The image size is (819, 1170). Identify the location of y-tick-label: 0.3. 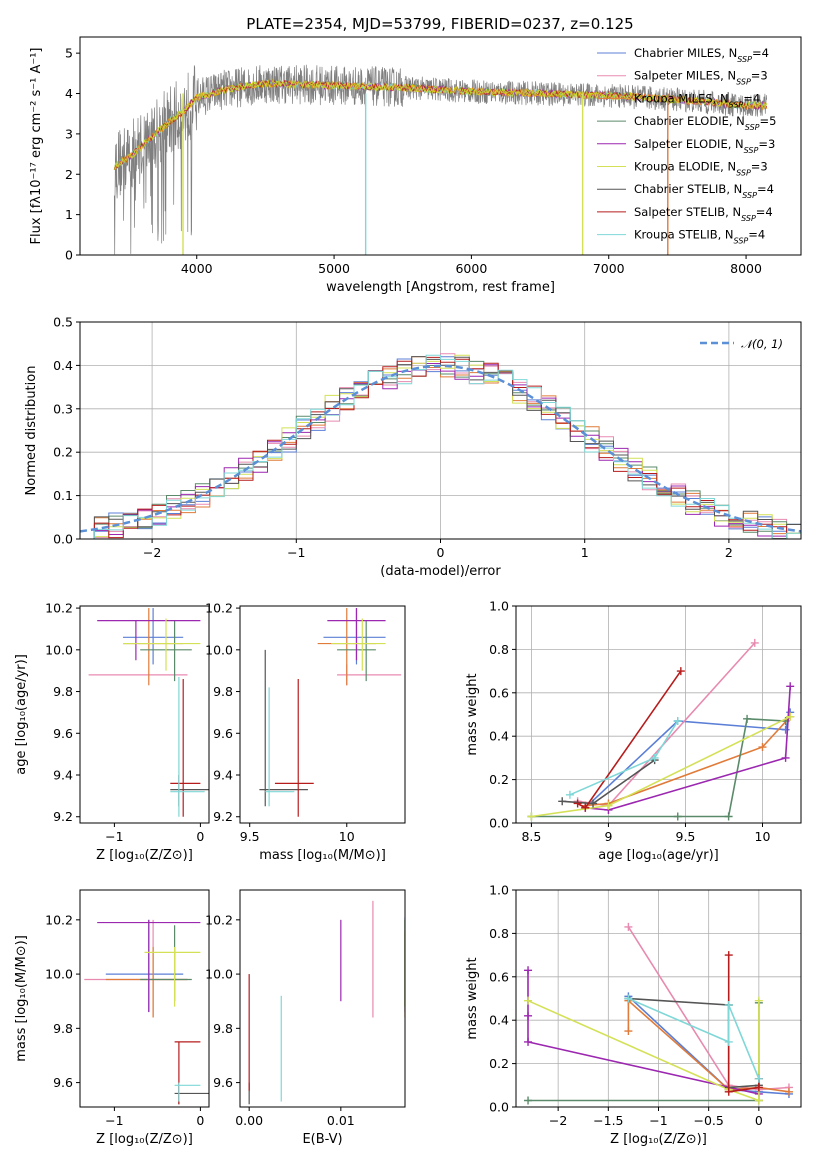
(63, 408).